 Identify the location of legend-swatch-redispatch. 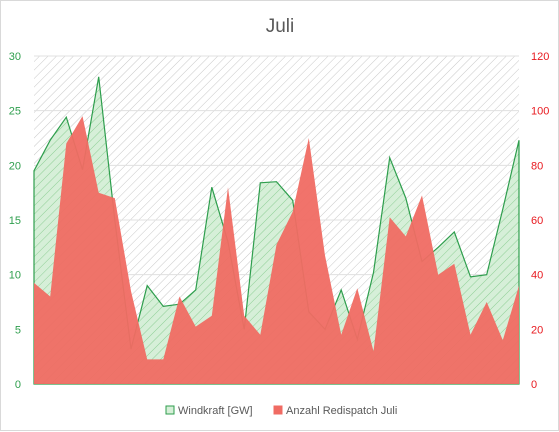
(278, 410).